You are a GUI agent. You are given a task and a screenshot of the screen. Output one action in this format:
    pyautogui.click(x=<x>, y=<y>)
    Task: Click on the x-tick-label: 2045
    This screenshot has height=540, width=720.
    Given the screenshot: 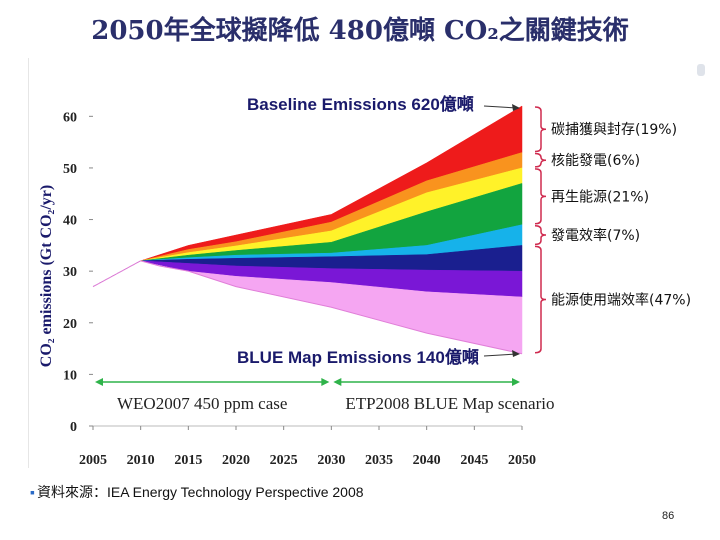 What is the action you would take?
    pyautogui.click(x=474, y=460)
    